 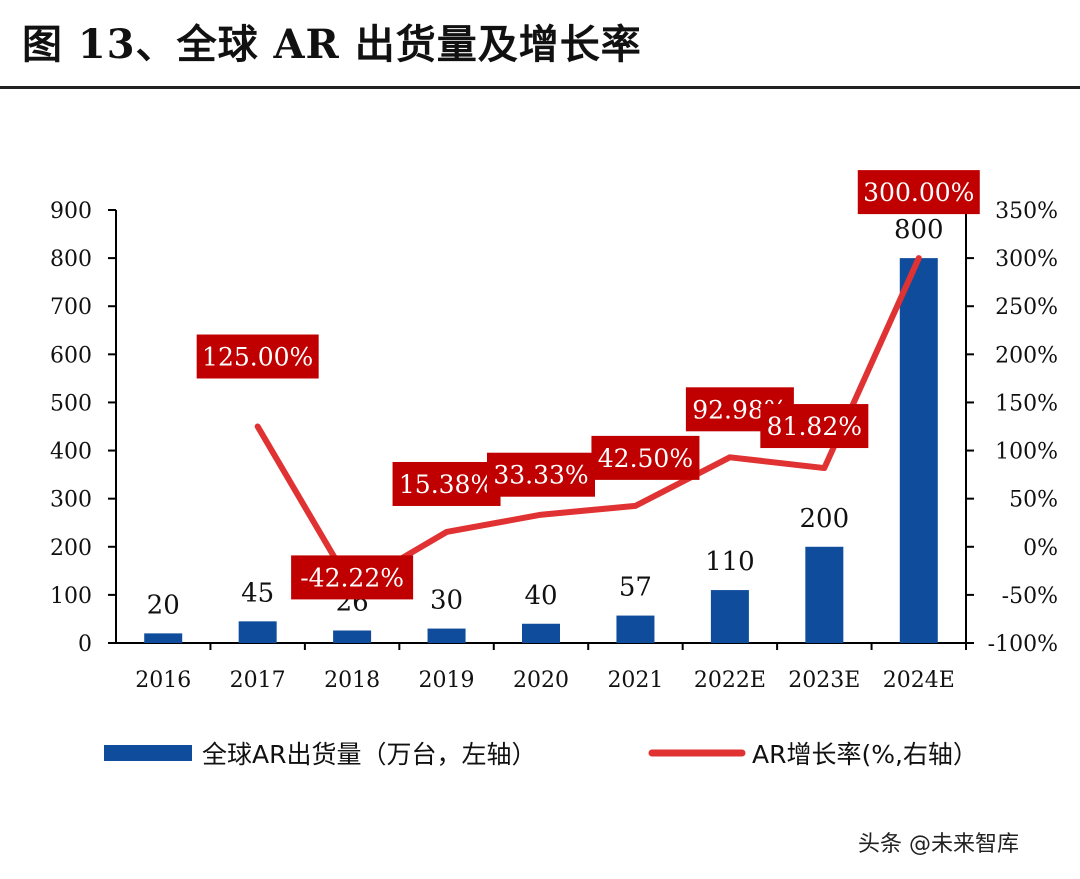 What do you see at coordinates (85, 644) in the screenshot?
I see `left-tick-label: 0` at bounding box center [85, 644].